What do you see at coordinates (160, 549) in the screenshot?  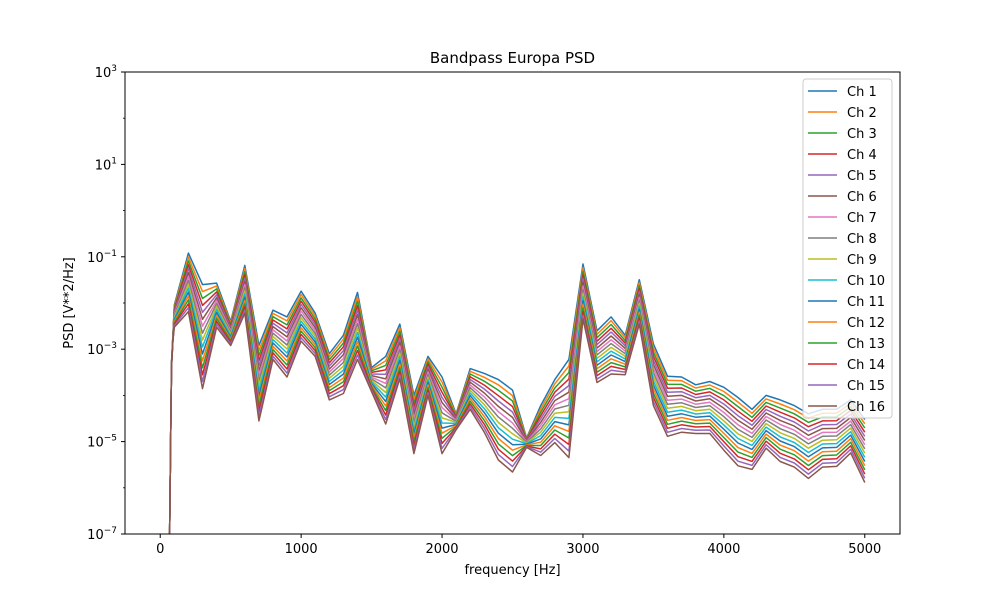 I see `x-tick-label: 0` at bounding box center [160, 549].